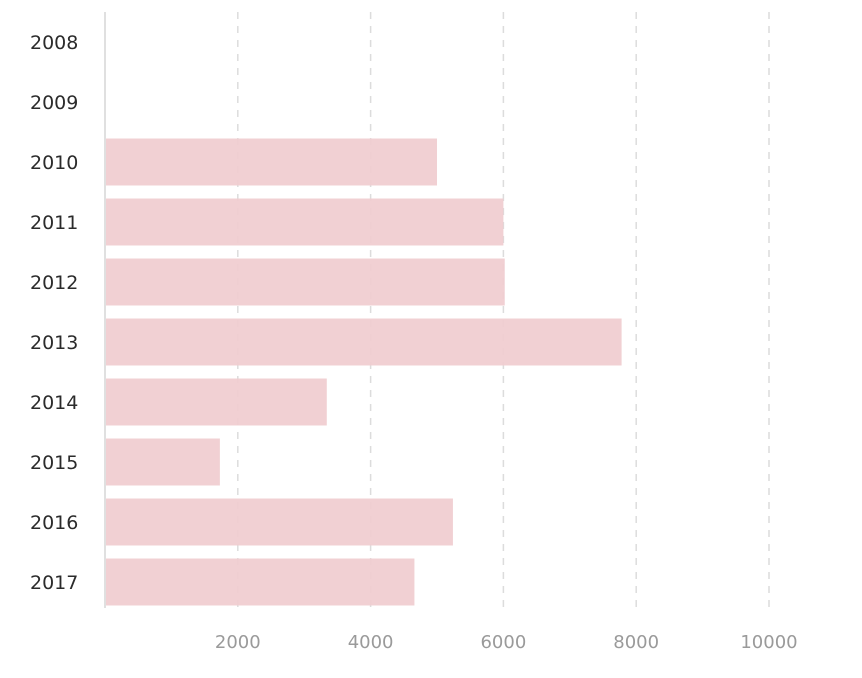  I want to click on x-tick-label-6000: 6000, so click(503, 642).